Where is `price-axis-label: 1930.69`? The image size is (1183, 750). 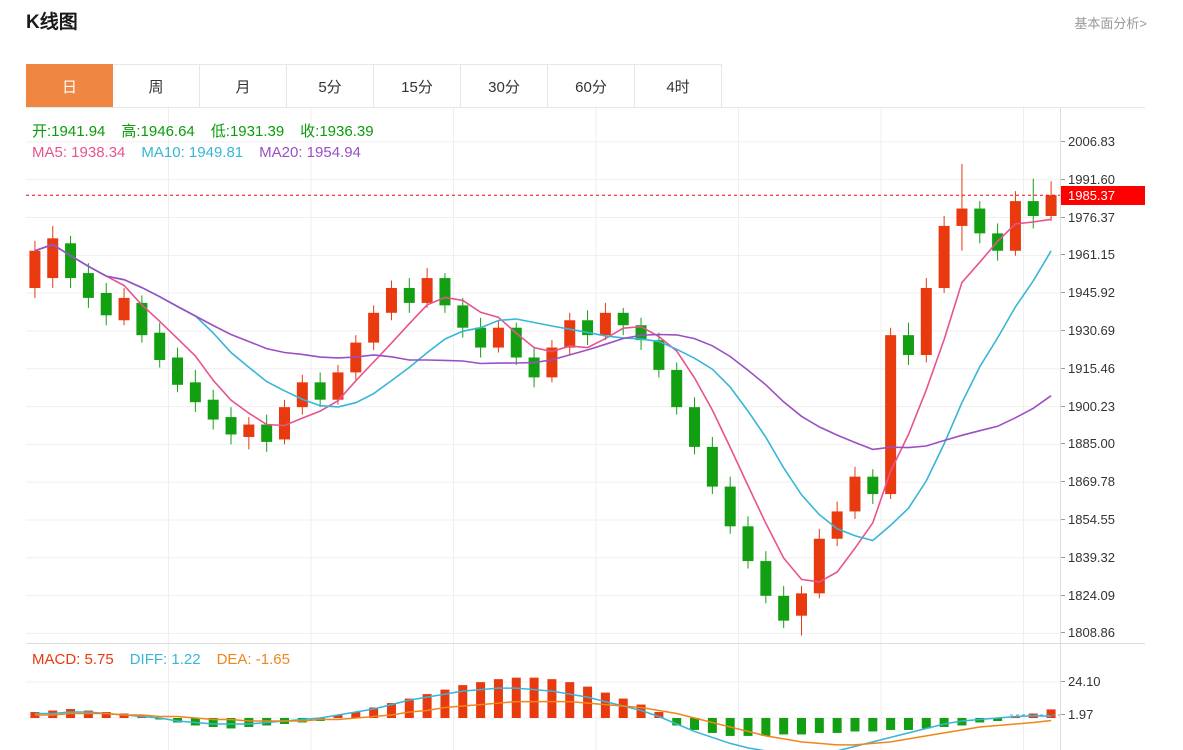
price-axis-label: 1930.69 is located at coordinates (1103, 331).